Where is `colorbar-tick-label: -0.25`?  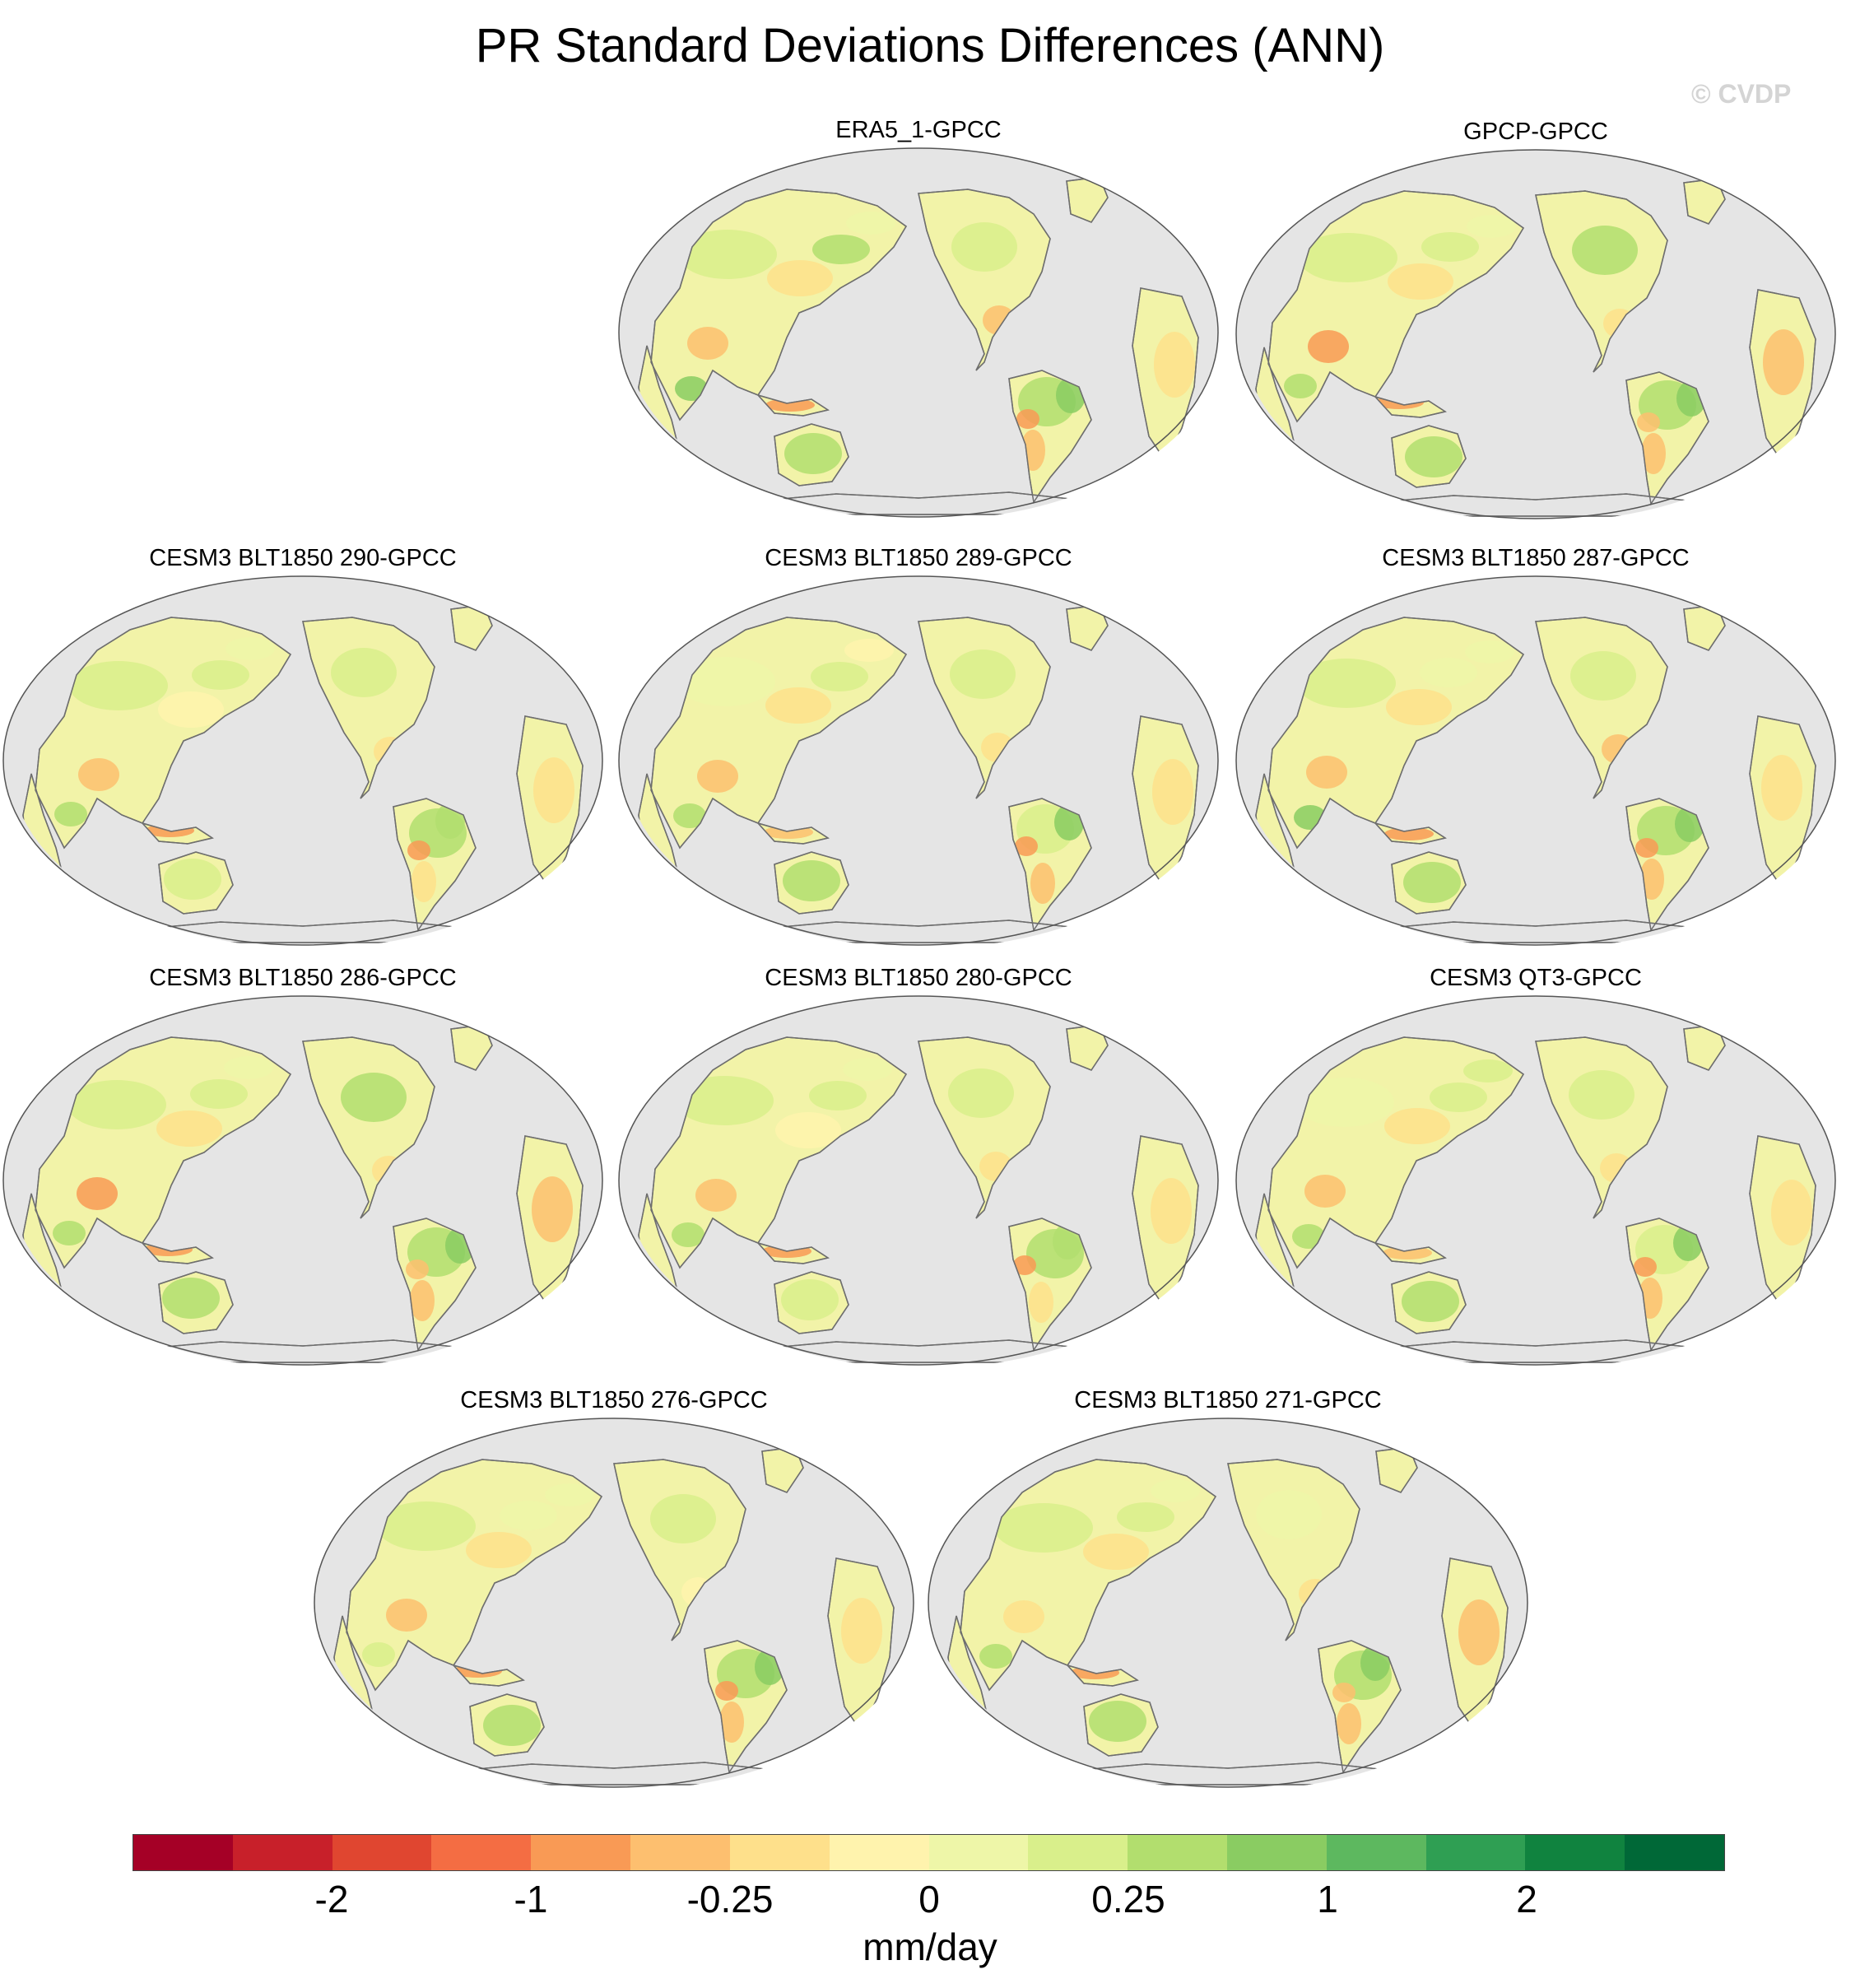
colorbar-tick-label: -0.25 is located at coordinates (730, 1899).